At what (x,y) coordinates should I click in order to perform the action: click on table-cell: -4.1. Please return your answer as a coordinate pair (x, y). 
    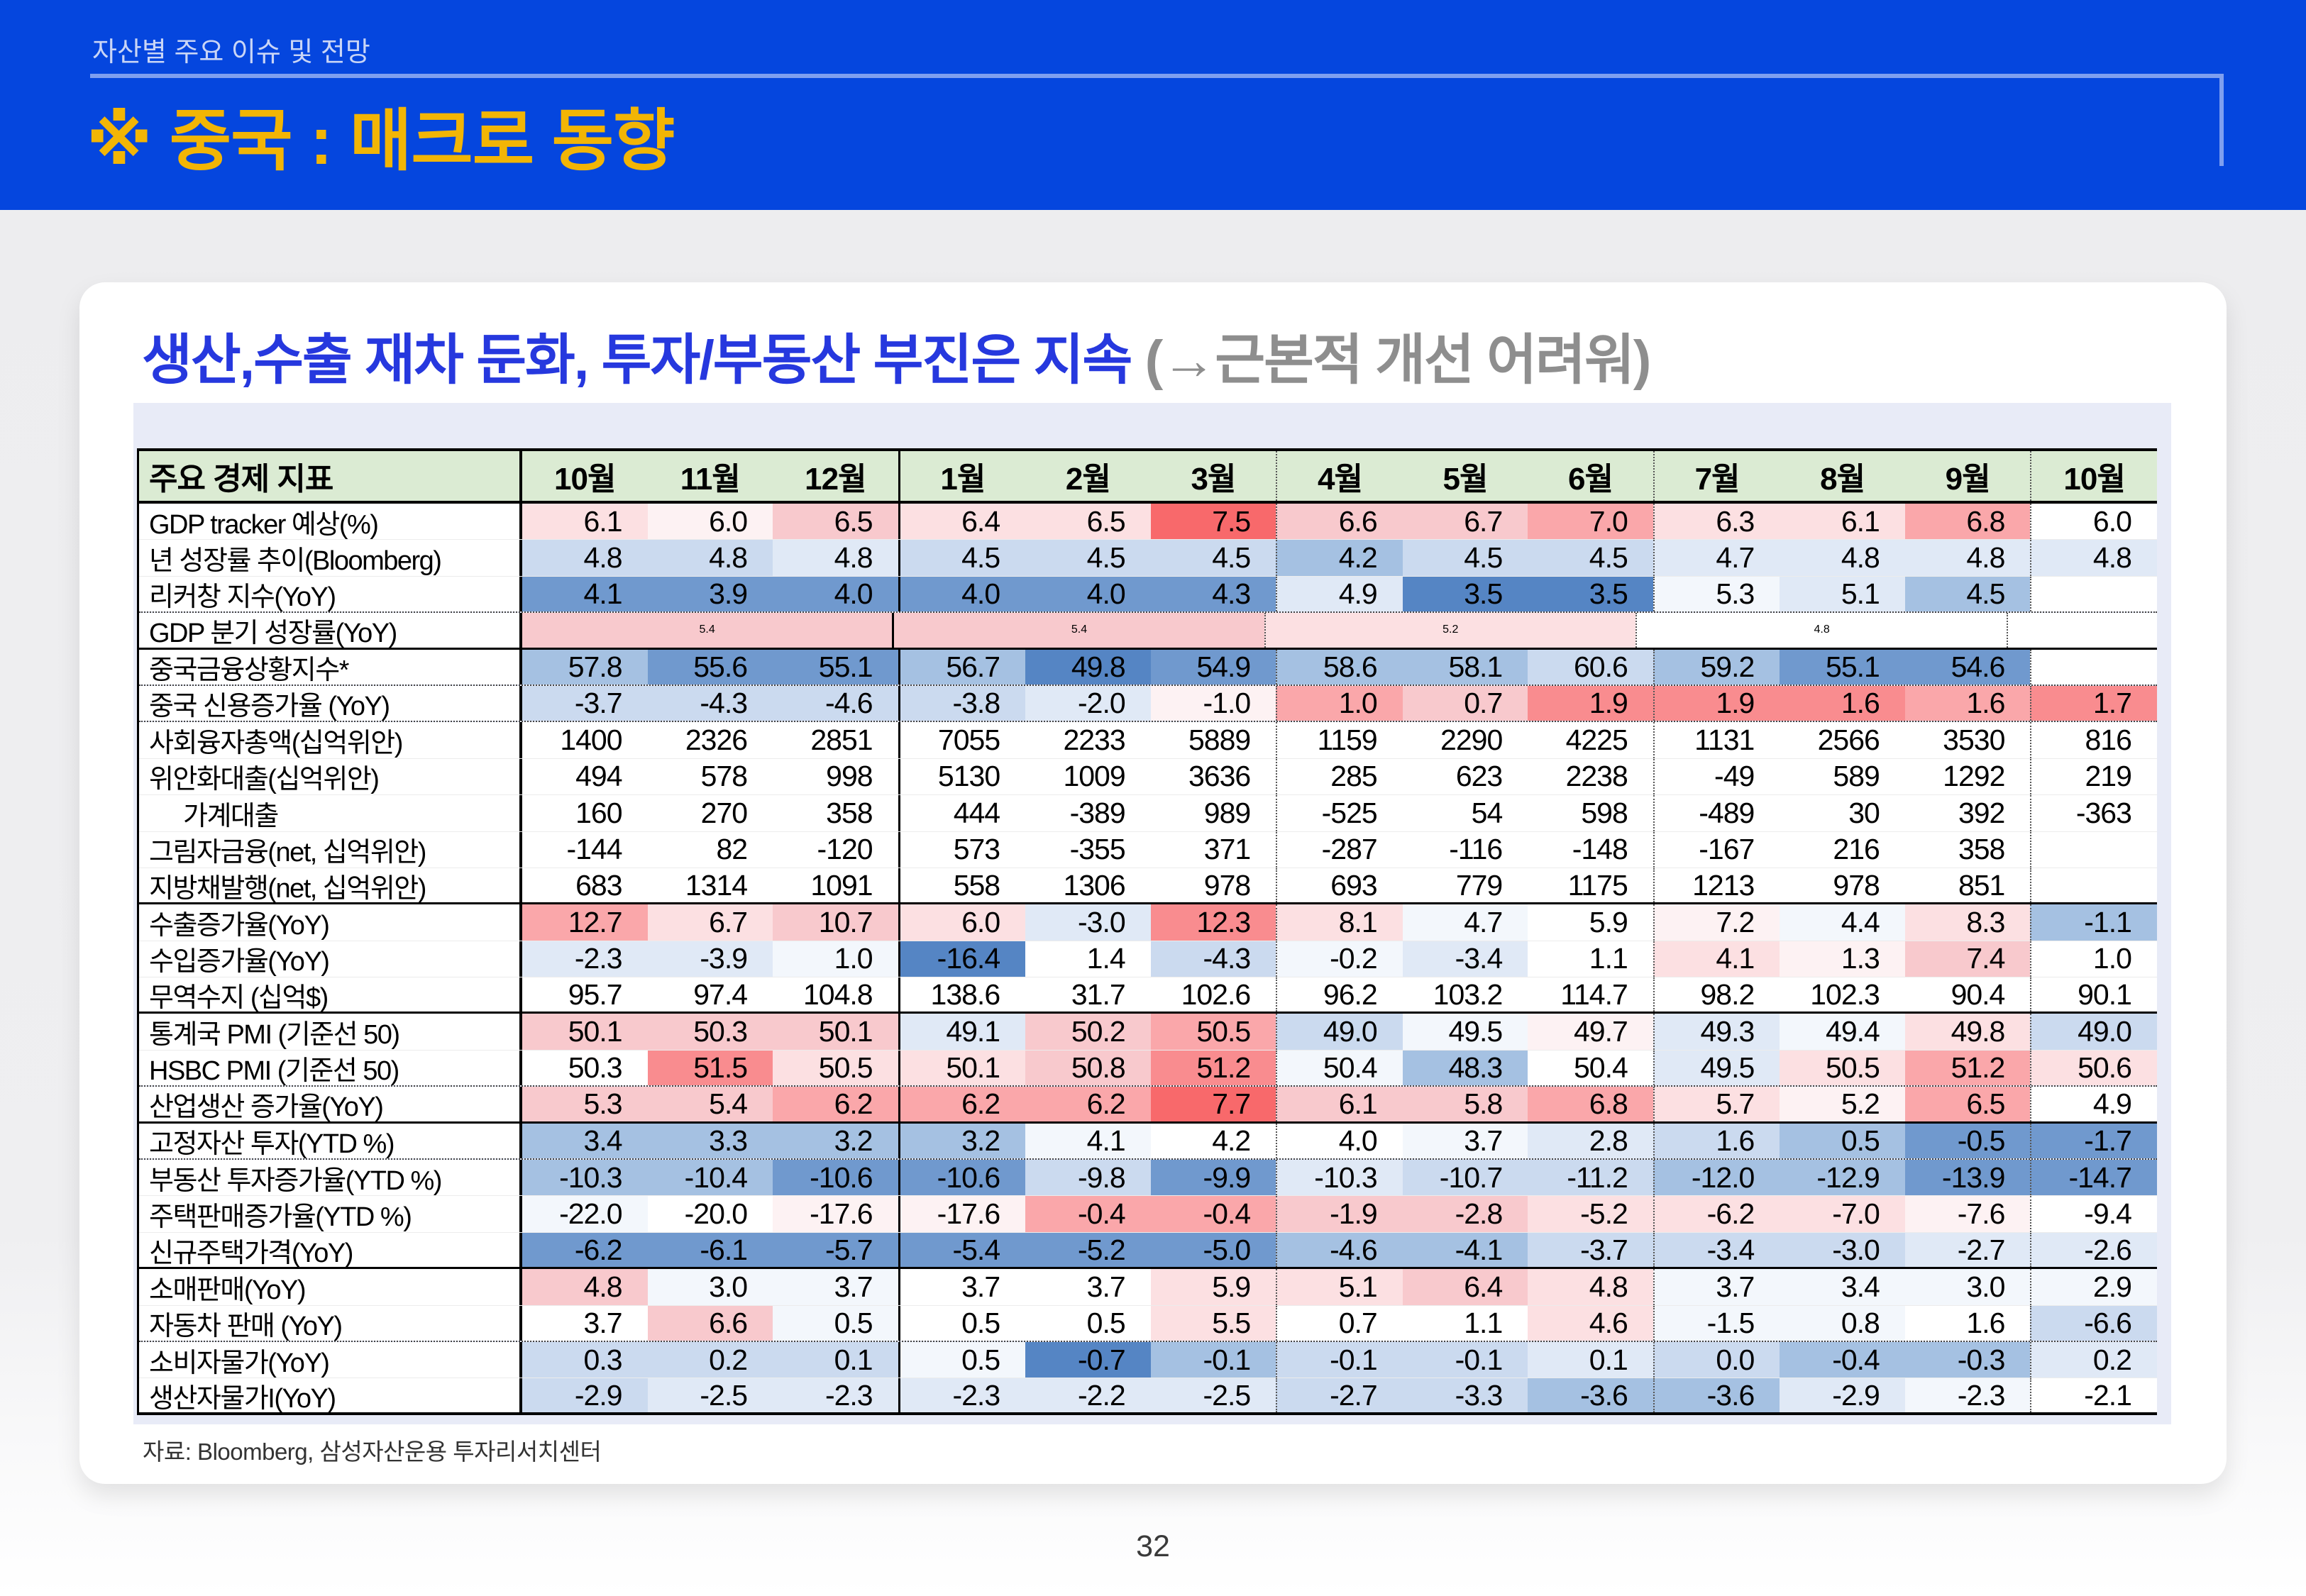
    Looking at the image, I should click on (1465, 1250).